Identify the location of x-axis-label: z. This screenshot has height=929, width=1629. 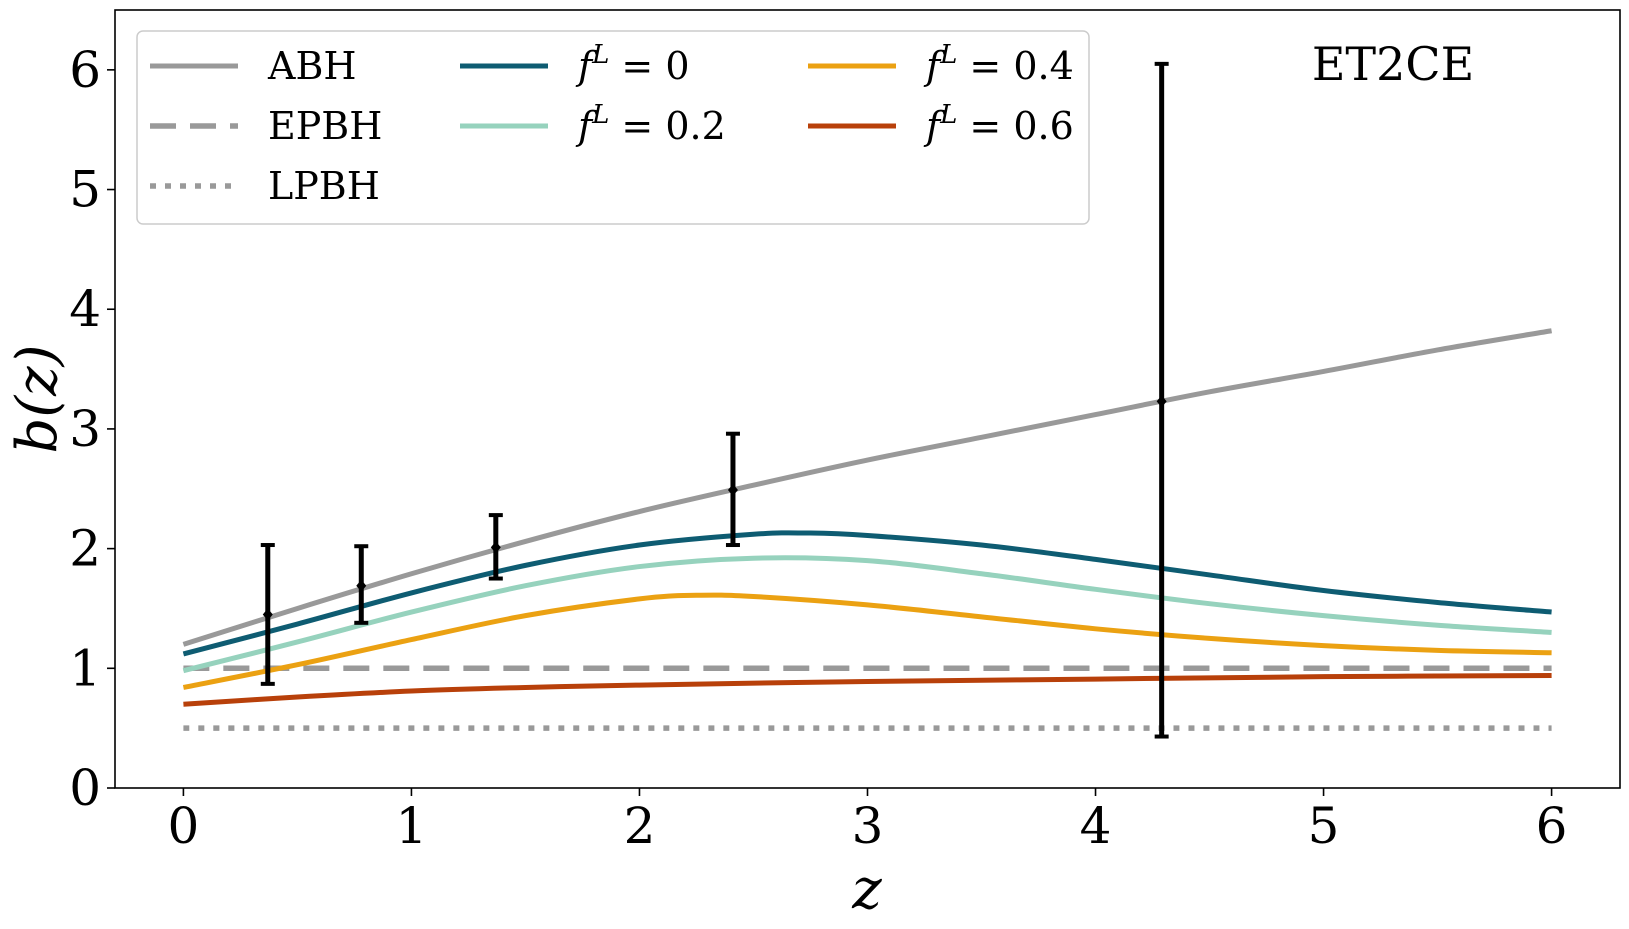
(866, 889).